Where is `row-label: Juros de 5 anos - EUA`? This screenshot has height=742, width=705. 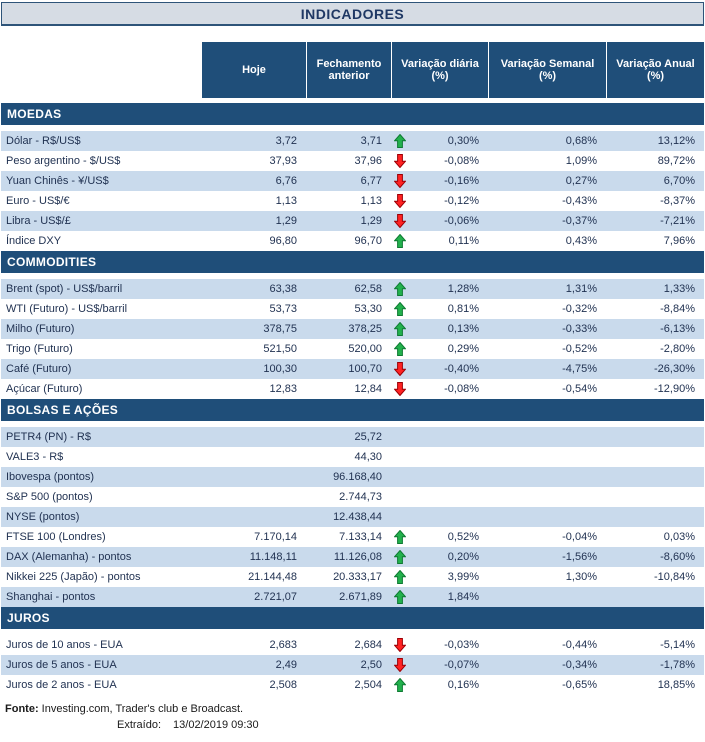
row-label: Juros de 5 anos - EUA is located at coordinates (61, 665).